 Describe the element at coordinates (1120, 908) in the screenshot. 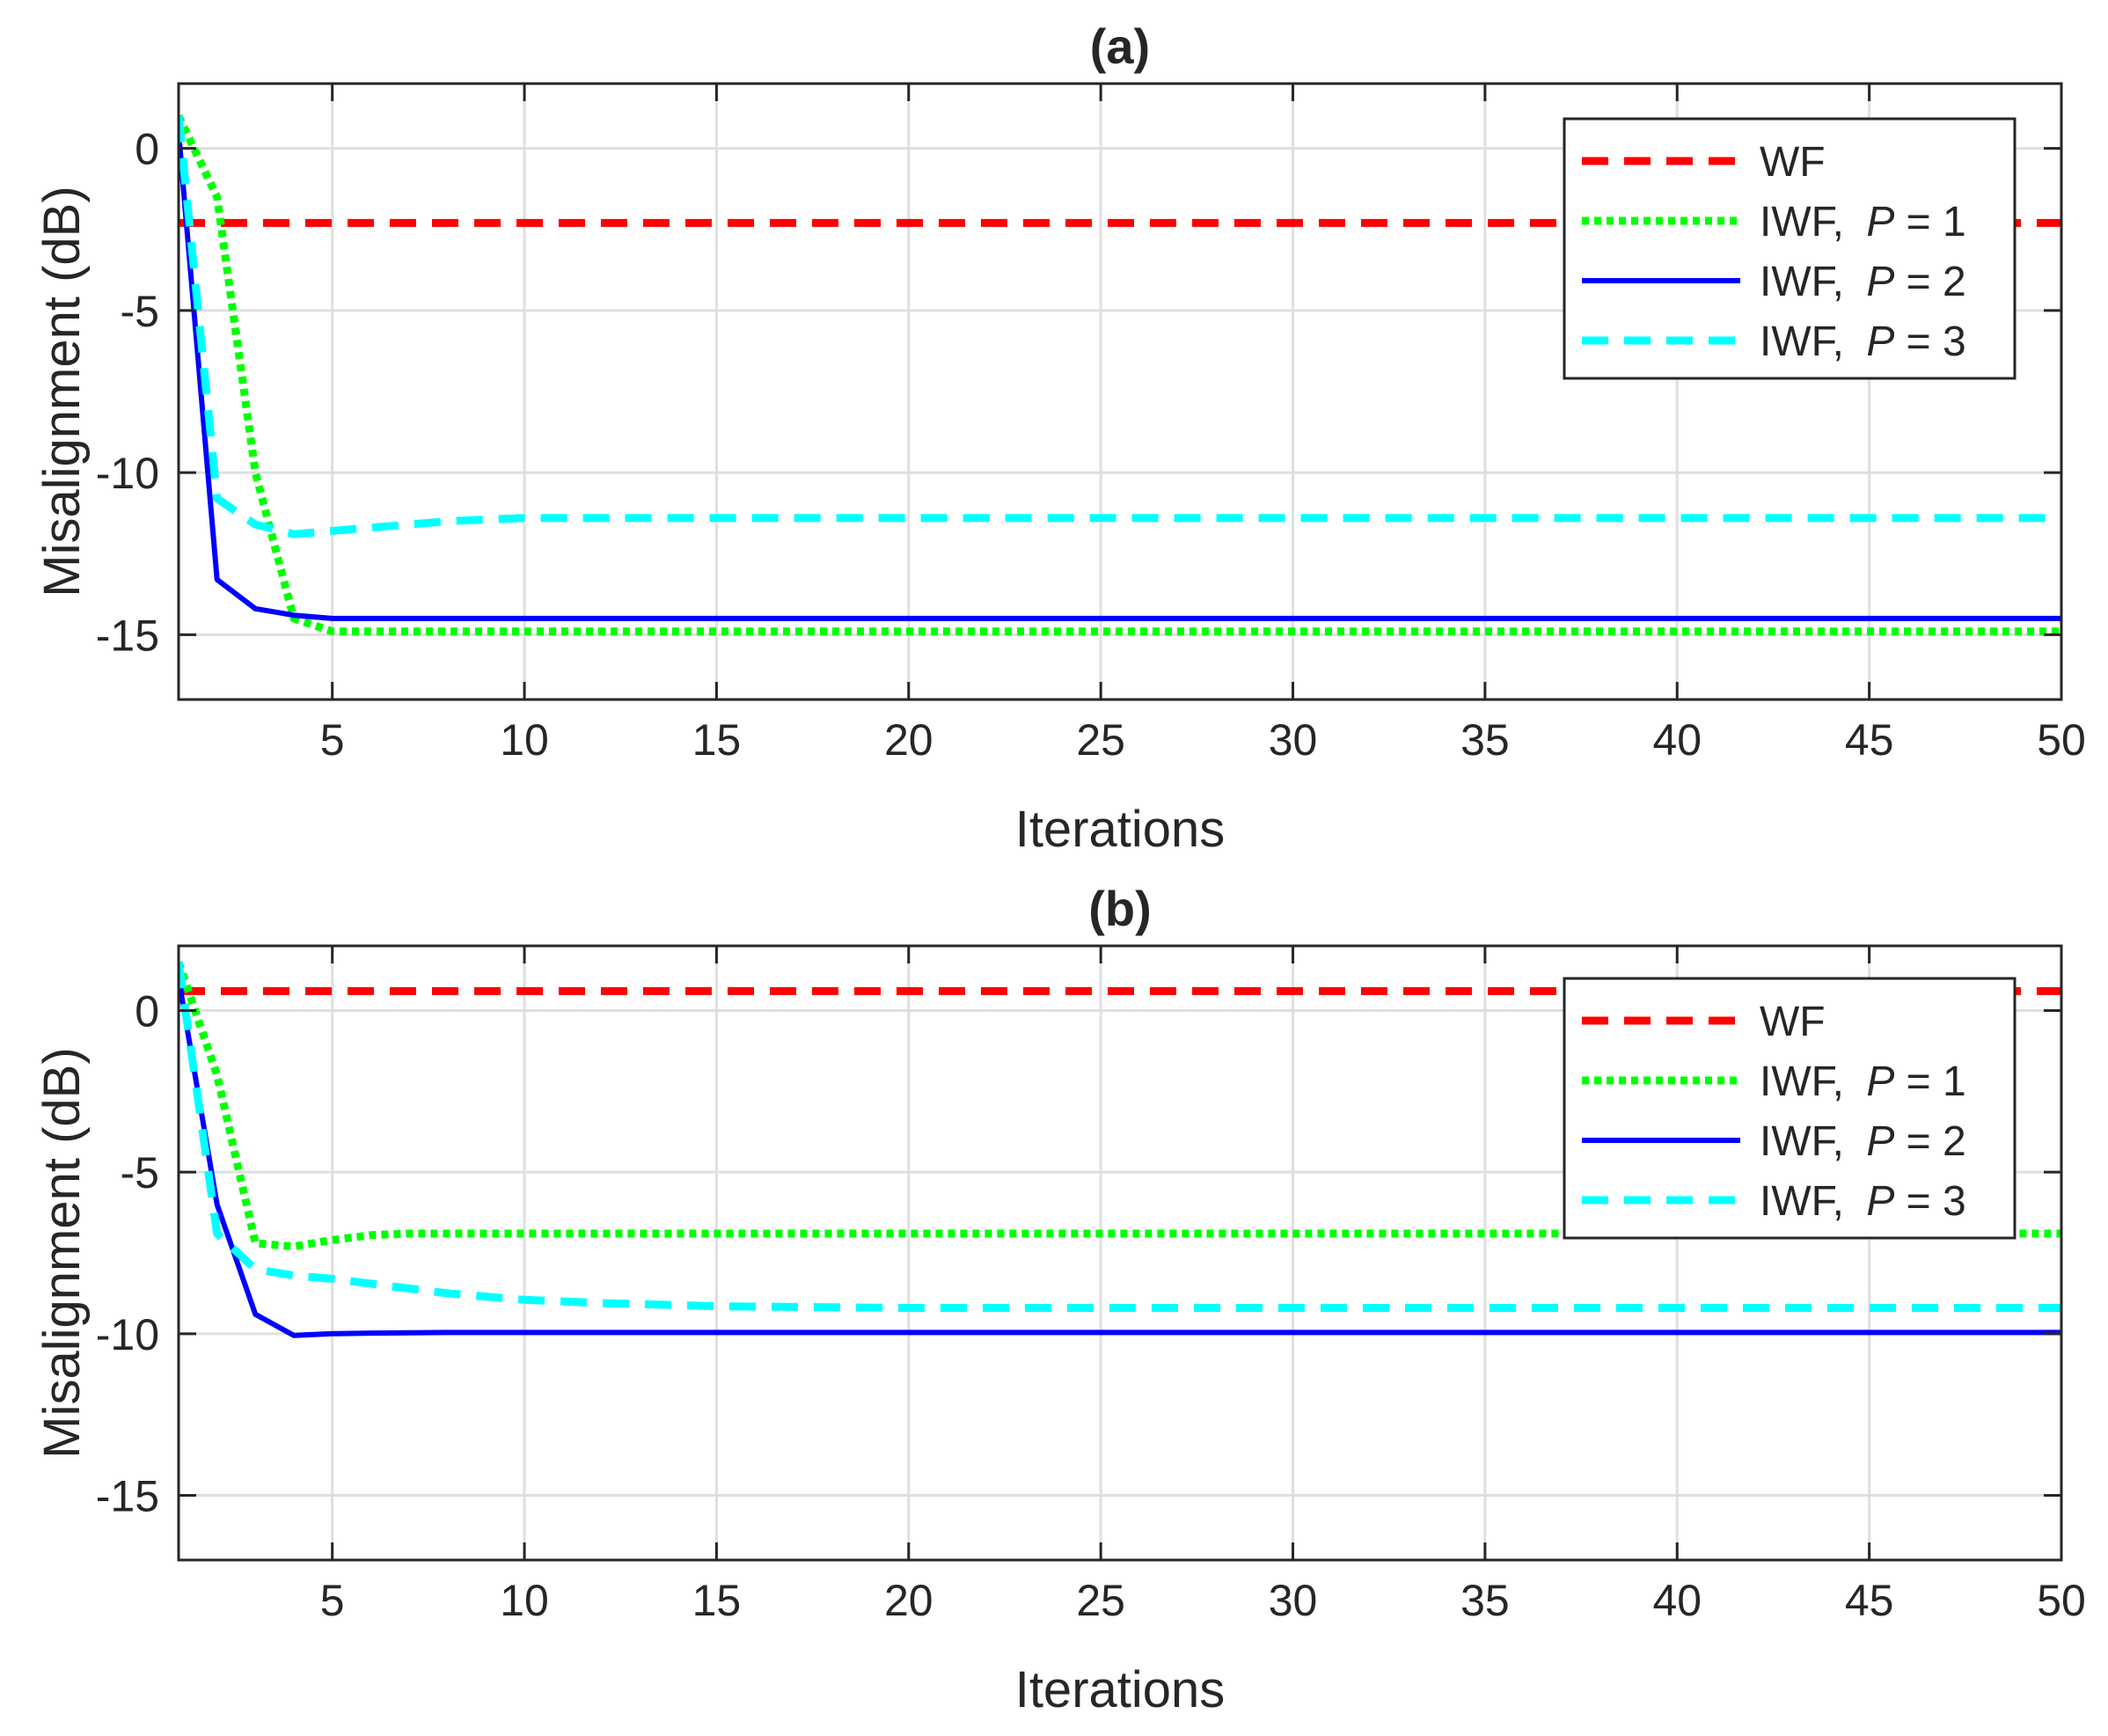

I see `chart-title: (b)` at that location.